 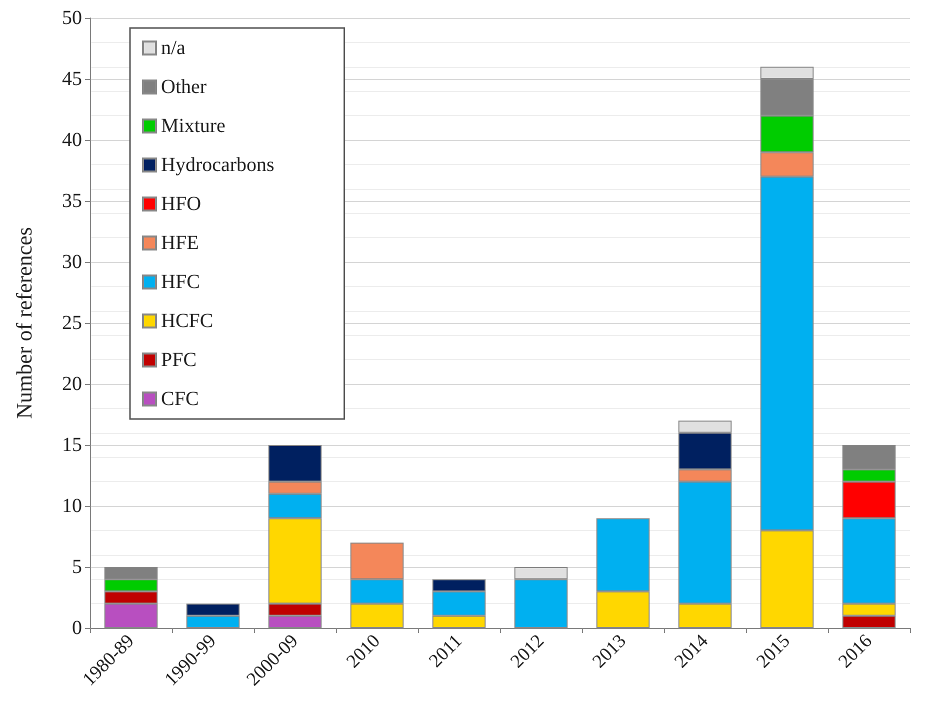 I want to click on y-tick-label: 35, so click(x=72, y=201).